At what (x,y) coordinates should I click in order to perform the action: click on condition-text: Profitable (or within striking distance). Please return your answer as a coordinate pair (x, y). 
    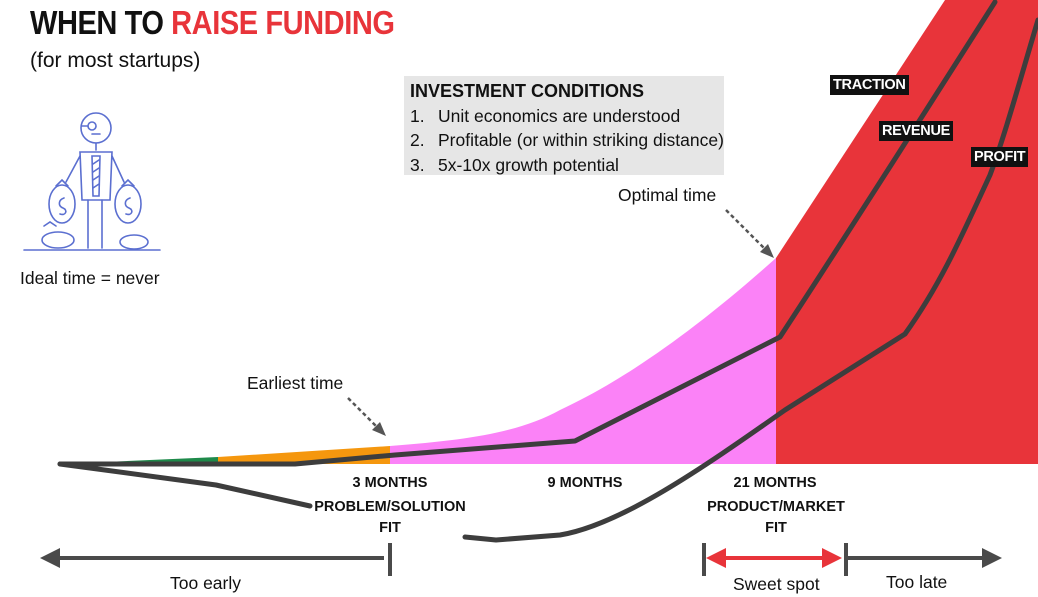
    Looking at the image, I should click on (581, 140).